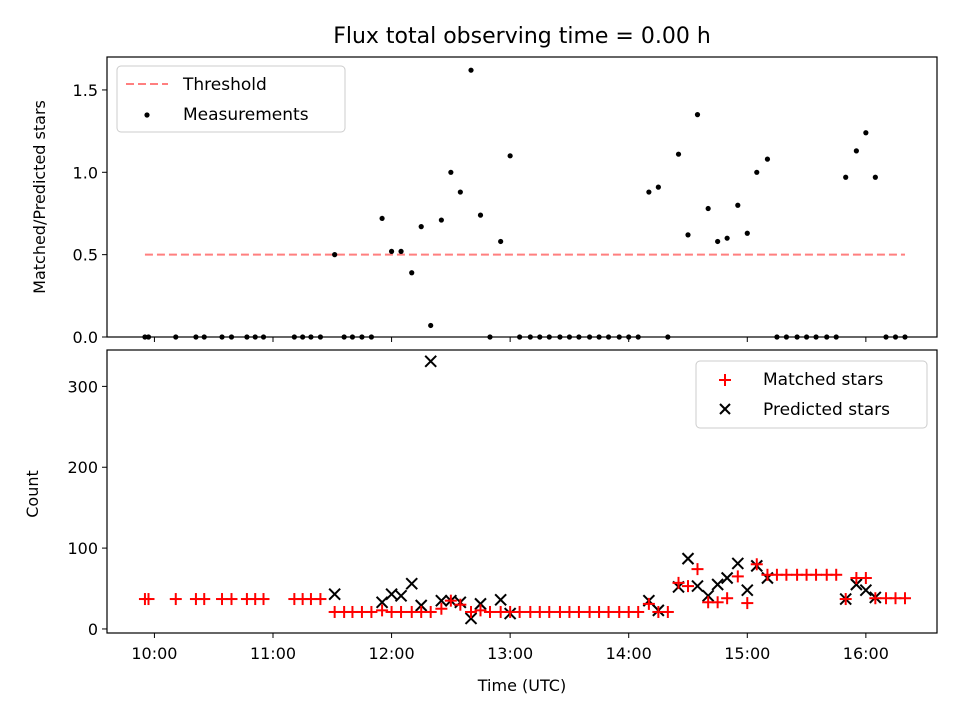 Image resolution: width=960 pixels, height=720 pixels. I want to click on bottom-y-ticks: 0 100 200 300, so click(87, 508).